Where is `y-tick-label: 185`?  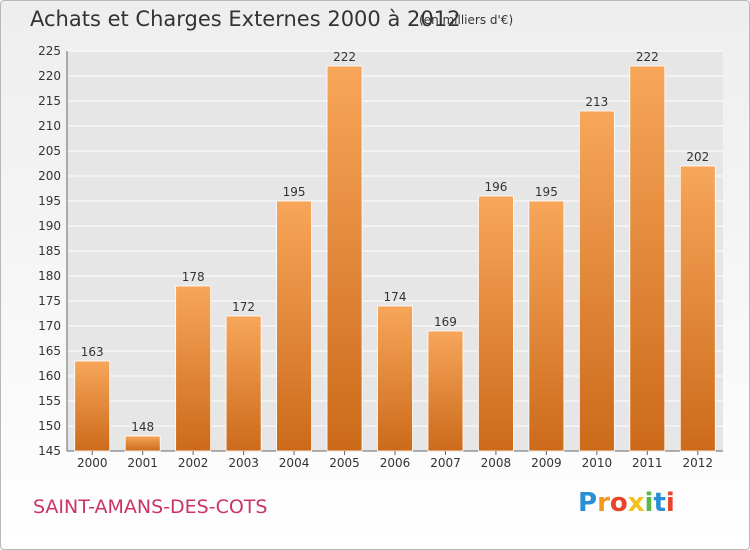
y-tick-label: 185 is located at coordinates (49, 251).